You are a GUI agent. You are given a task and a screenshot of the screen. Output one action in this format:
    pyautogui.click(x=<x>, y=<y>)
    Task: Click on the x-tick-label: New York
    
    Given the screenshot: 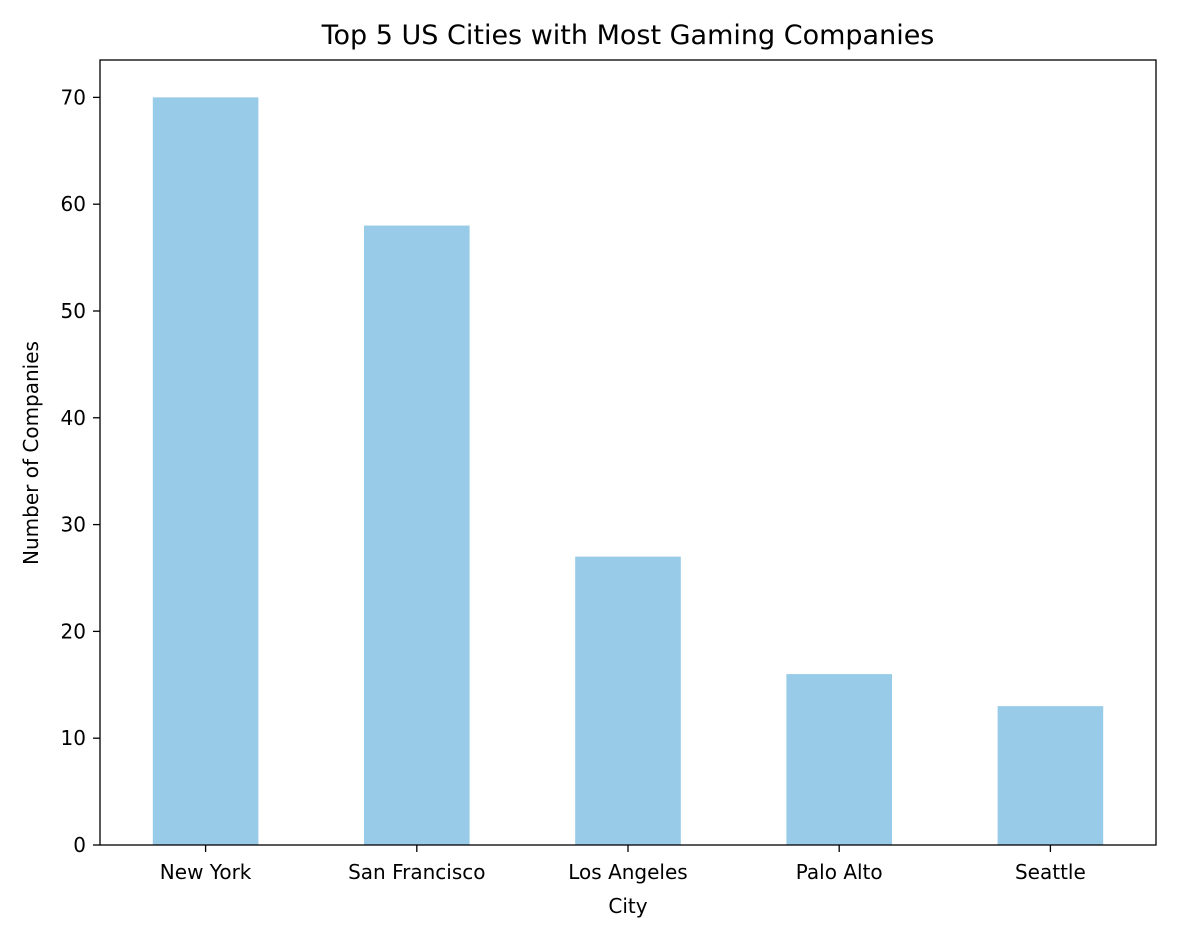 What is the action you would take?
    pyautogui.click(x=206, y=872)
    